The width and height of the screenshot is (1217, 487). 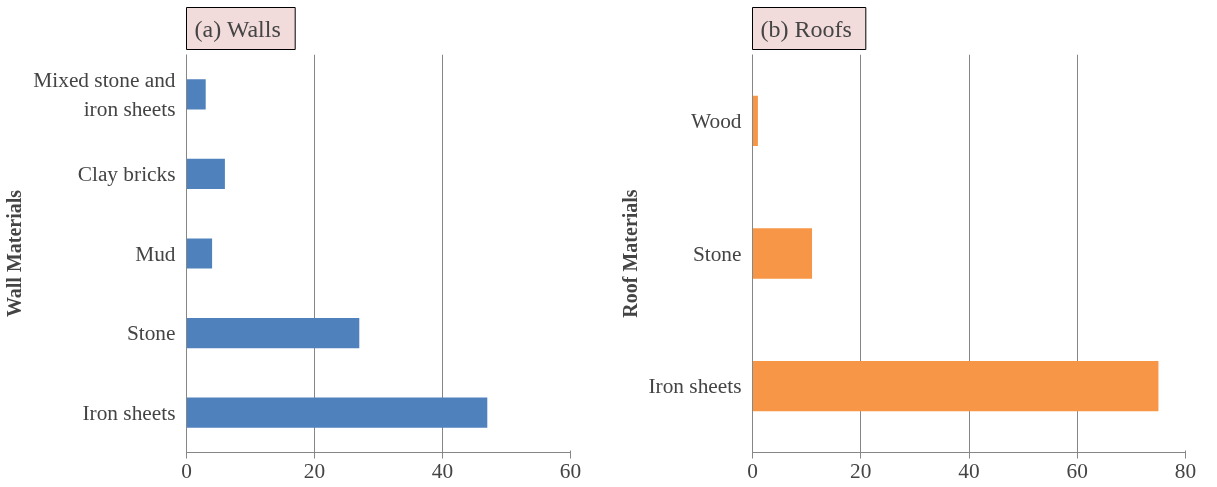 What do you see at coordinates (716, 120) in the screenshot?
I see `y-tick-label: Wood` at bounding box center [716, 120].